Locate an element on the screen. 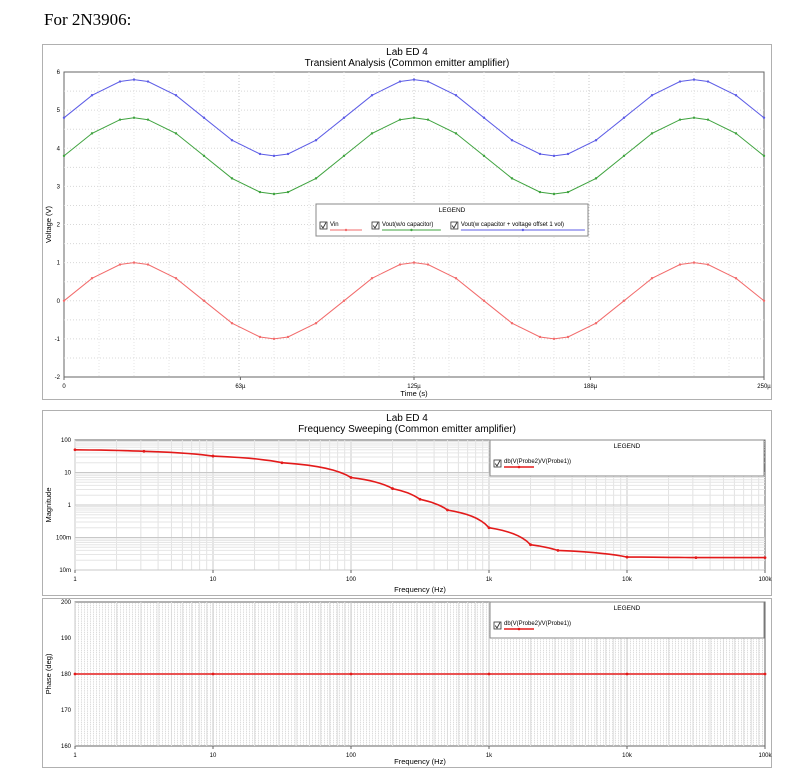 The height and width of the screenshot is (770, 791). y-axis-label: Magnitude is located at coordinates (48, 504).